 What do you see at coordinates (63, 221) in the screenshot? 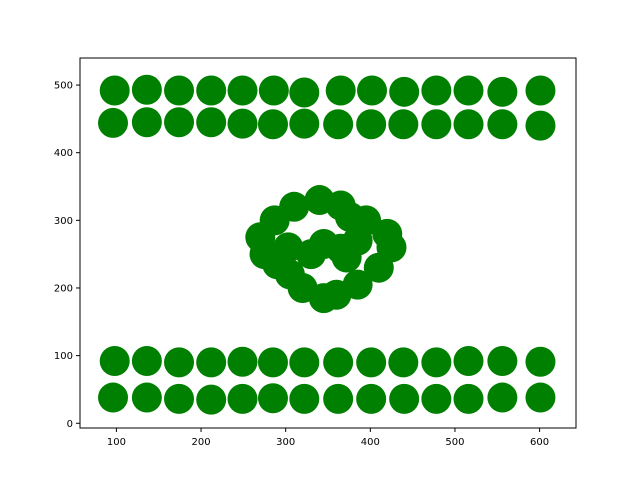
I see `y-tick-label: 300` at bounding box center [63, 221].